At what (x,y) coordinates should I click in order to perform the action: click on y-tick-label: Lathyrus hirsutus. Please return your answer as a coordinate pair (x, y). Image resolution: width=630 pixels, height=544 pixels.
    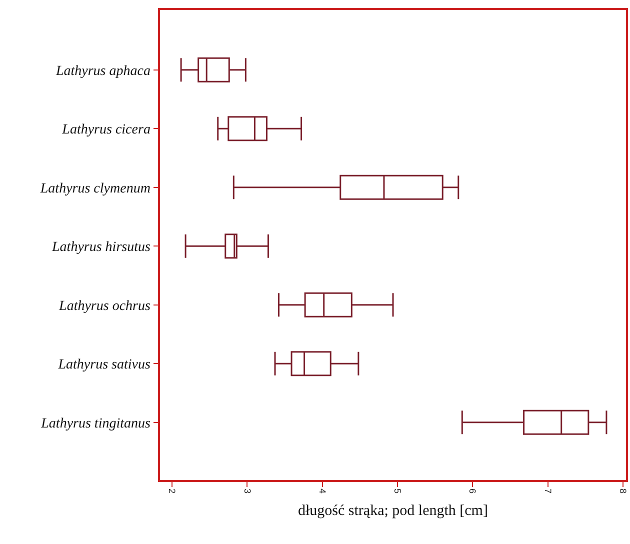
    Looking at the image, I should click on (101, 248).